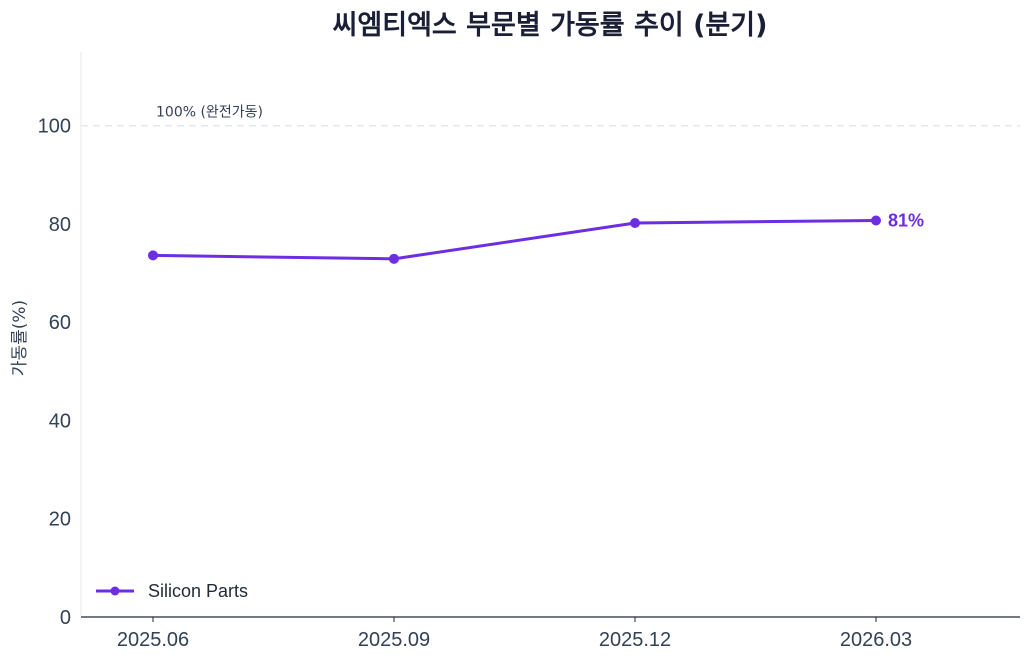  What do you see at coordinates (54, 372) in the screenshot?
I see `y-axis-ticks: 0 20 40 60 80 100` at bounding box center [54, 372].